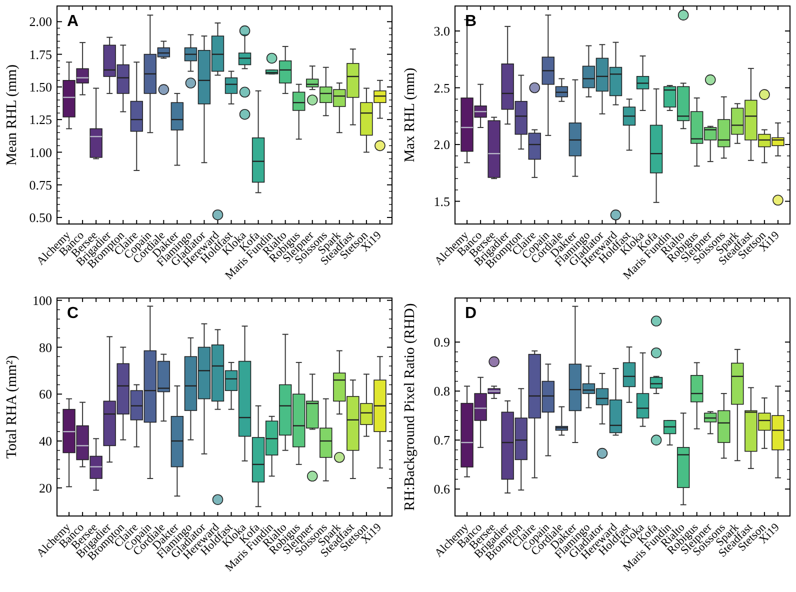  What do you see at coordinates (471, 21) in the screenshot?
I see `chart-title: B` at bounding box center [471, 21].